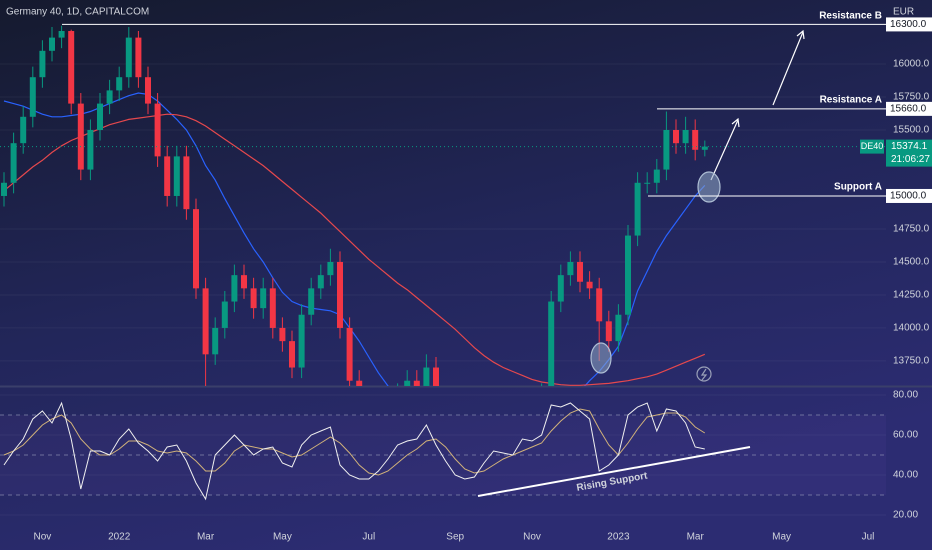 Image resolution: width=932 pixels, height=550 pixels. What do you see at coordinates (911, 229) in the screenshot?
I see `y-tick-label: 14750.0` at bounding box center [911, 229].